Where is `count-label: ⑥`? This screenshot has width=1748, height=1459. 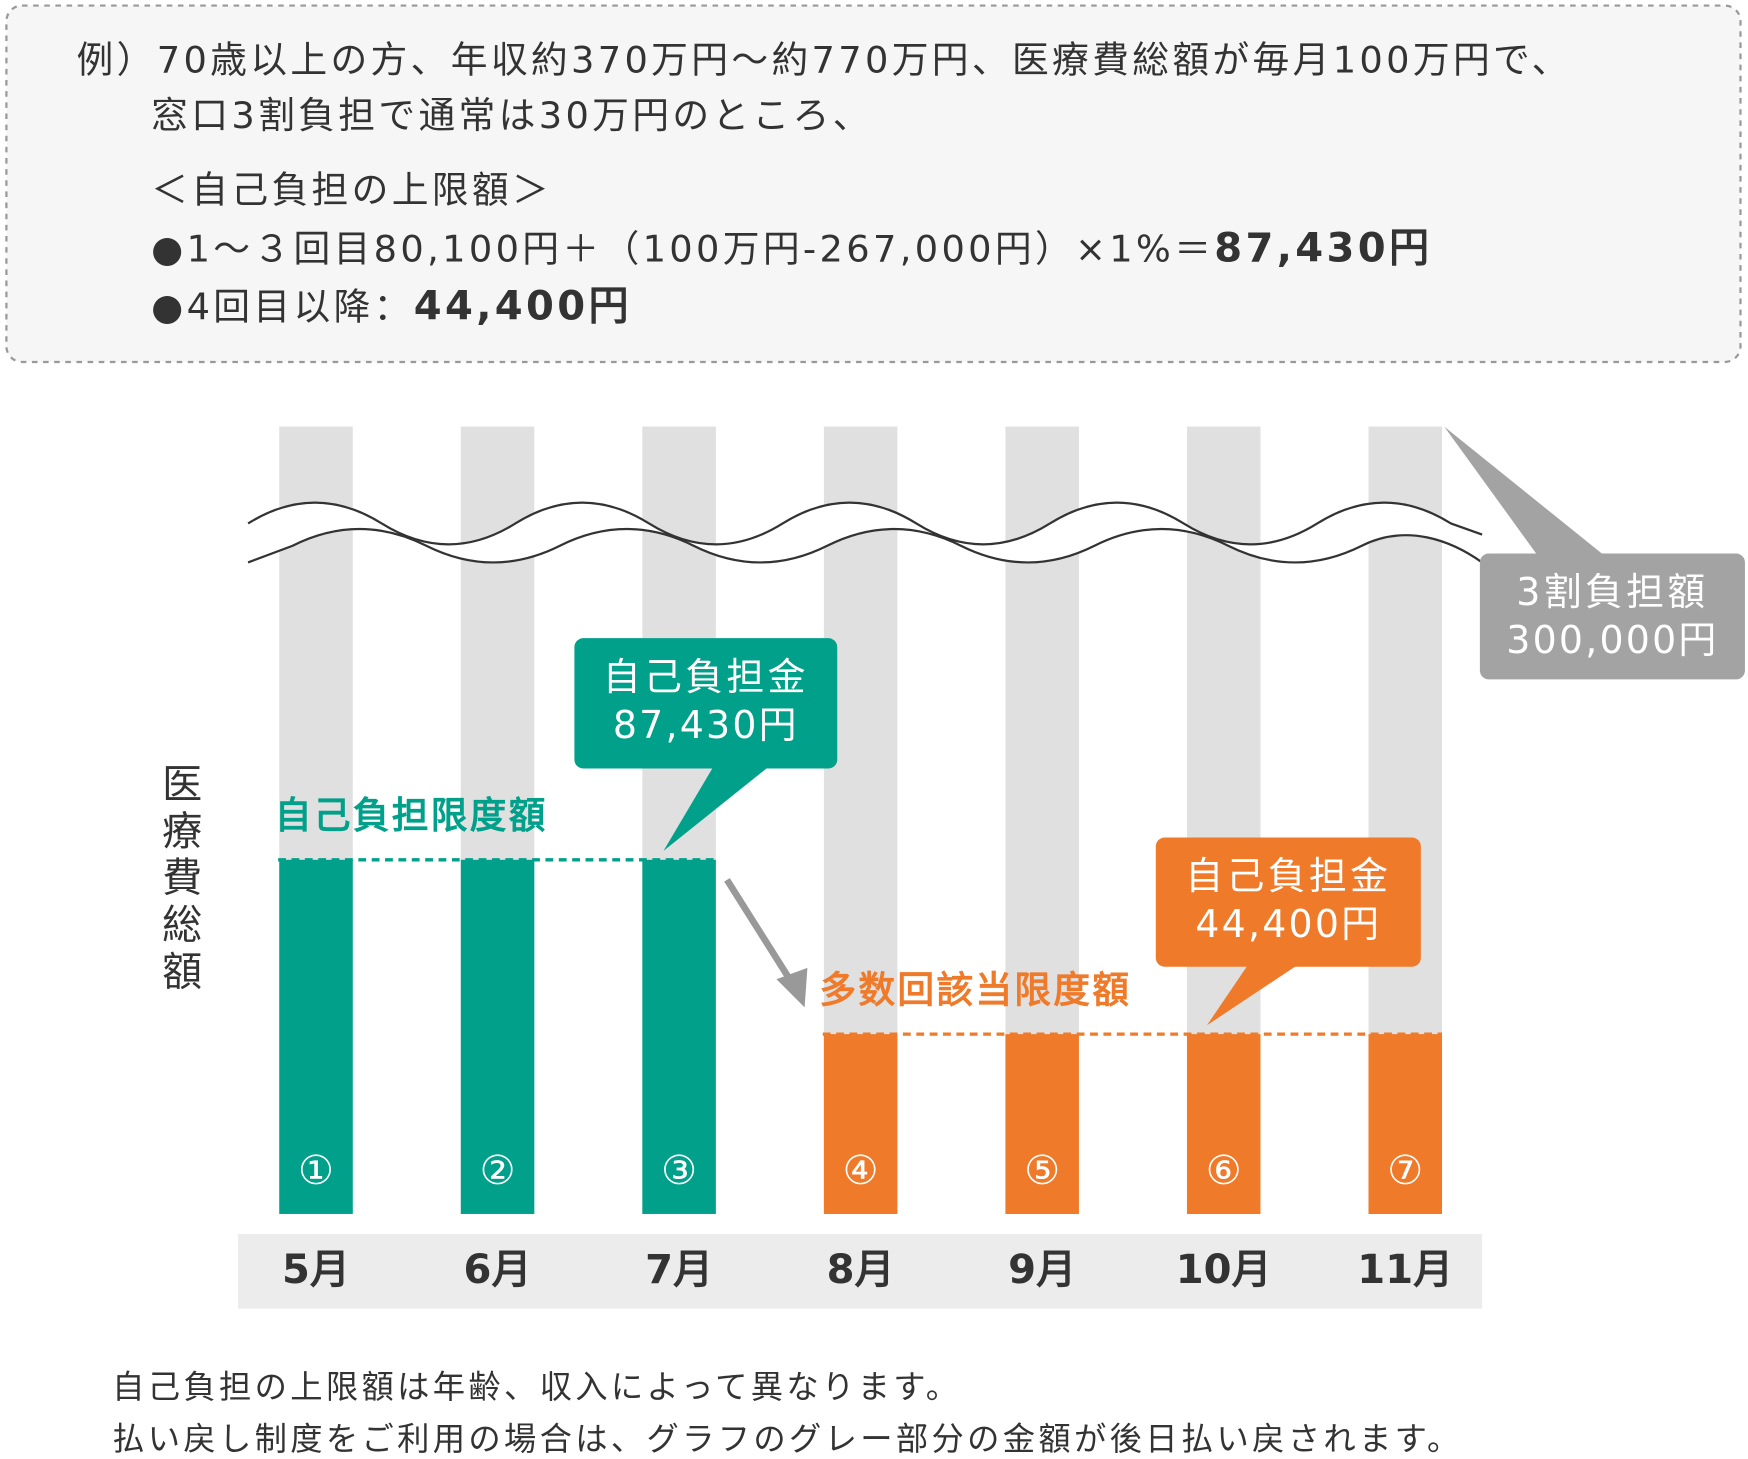 count-label: ⑥ is located at coordinates (1224, 1171).